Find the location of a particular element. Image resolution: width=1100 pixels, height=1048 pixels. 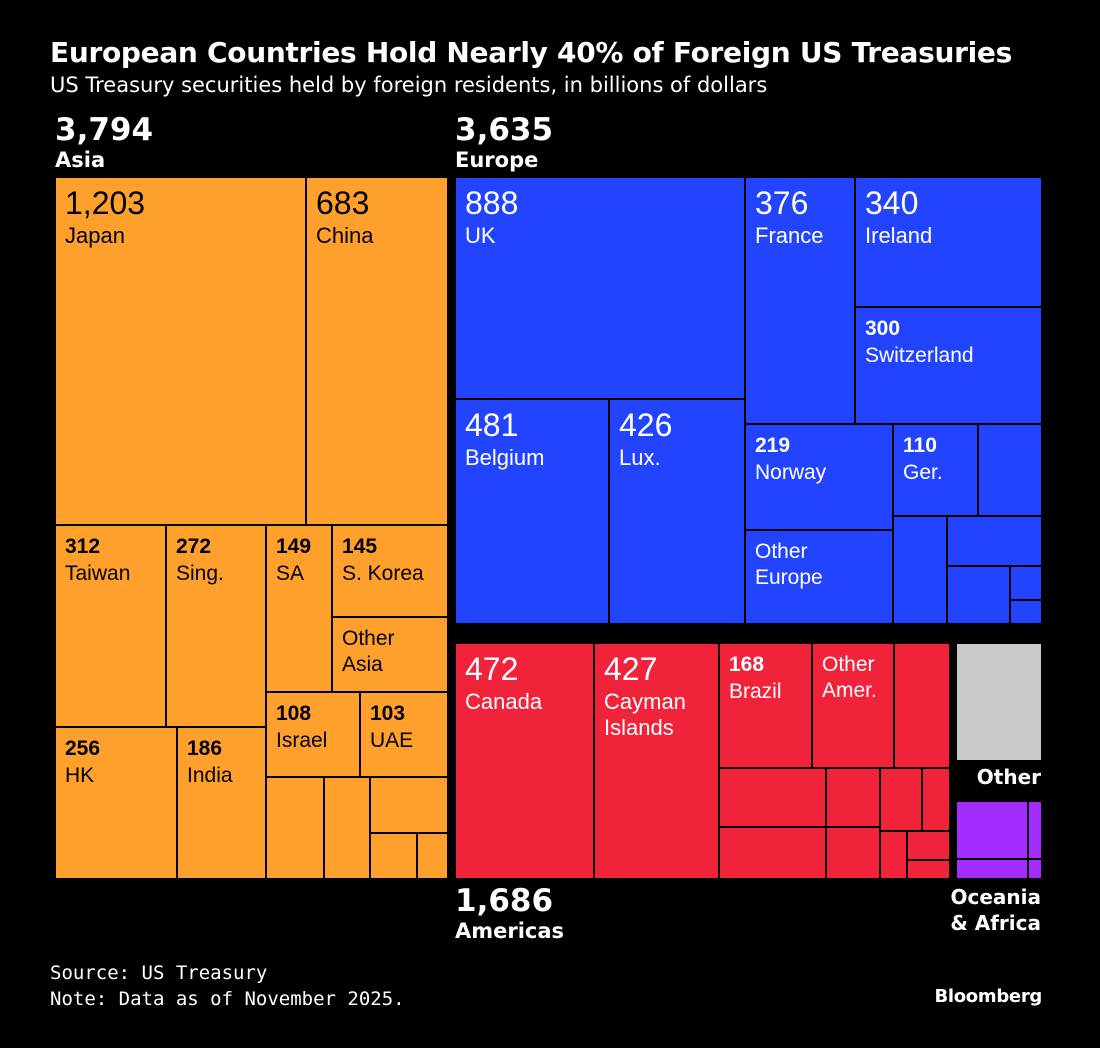

tile-france is located at coordinates (800, 300).